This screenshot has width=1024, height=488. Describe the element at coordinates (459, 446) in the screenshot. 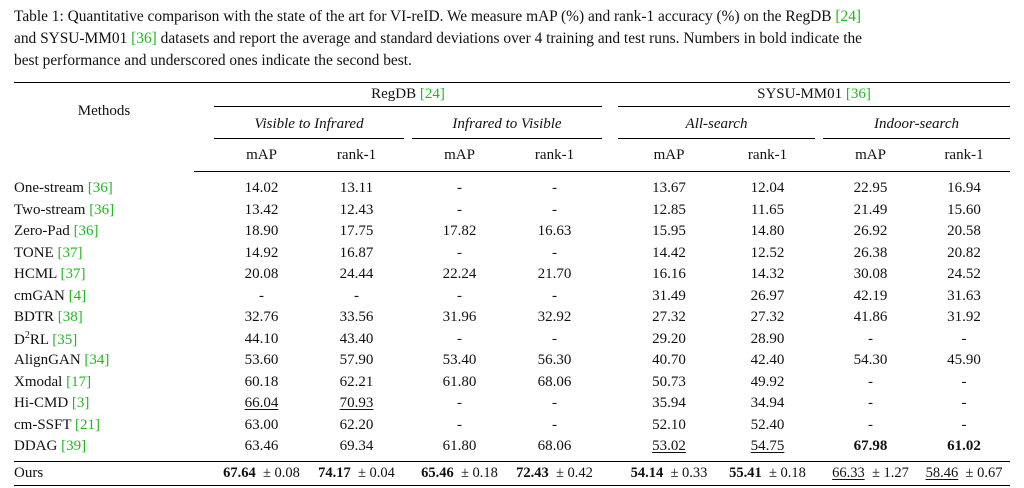

I see `metric-value: 61.80` at that location.